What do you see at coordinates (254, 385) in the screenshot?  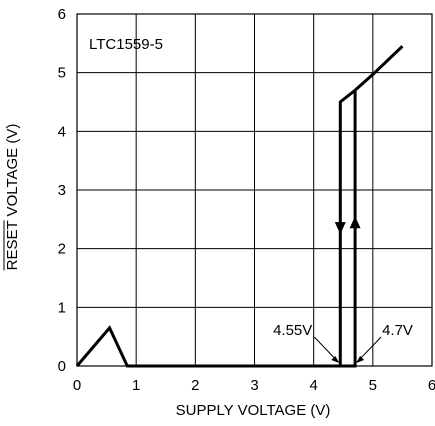 I see `x-tick-label: 3` at bounding box center [254, 385].